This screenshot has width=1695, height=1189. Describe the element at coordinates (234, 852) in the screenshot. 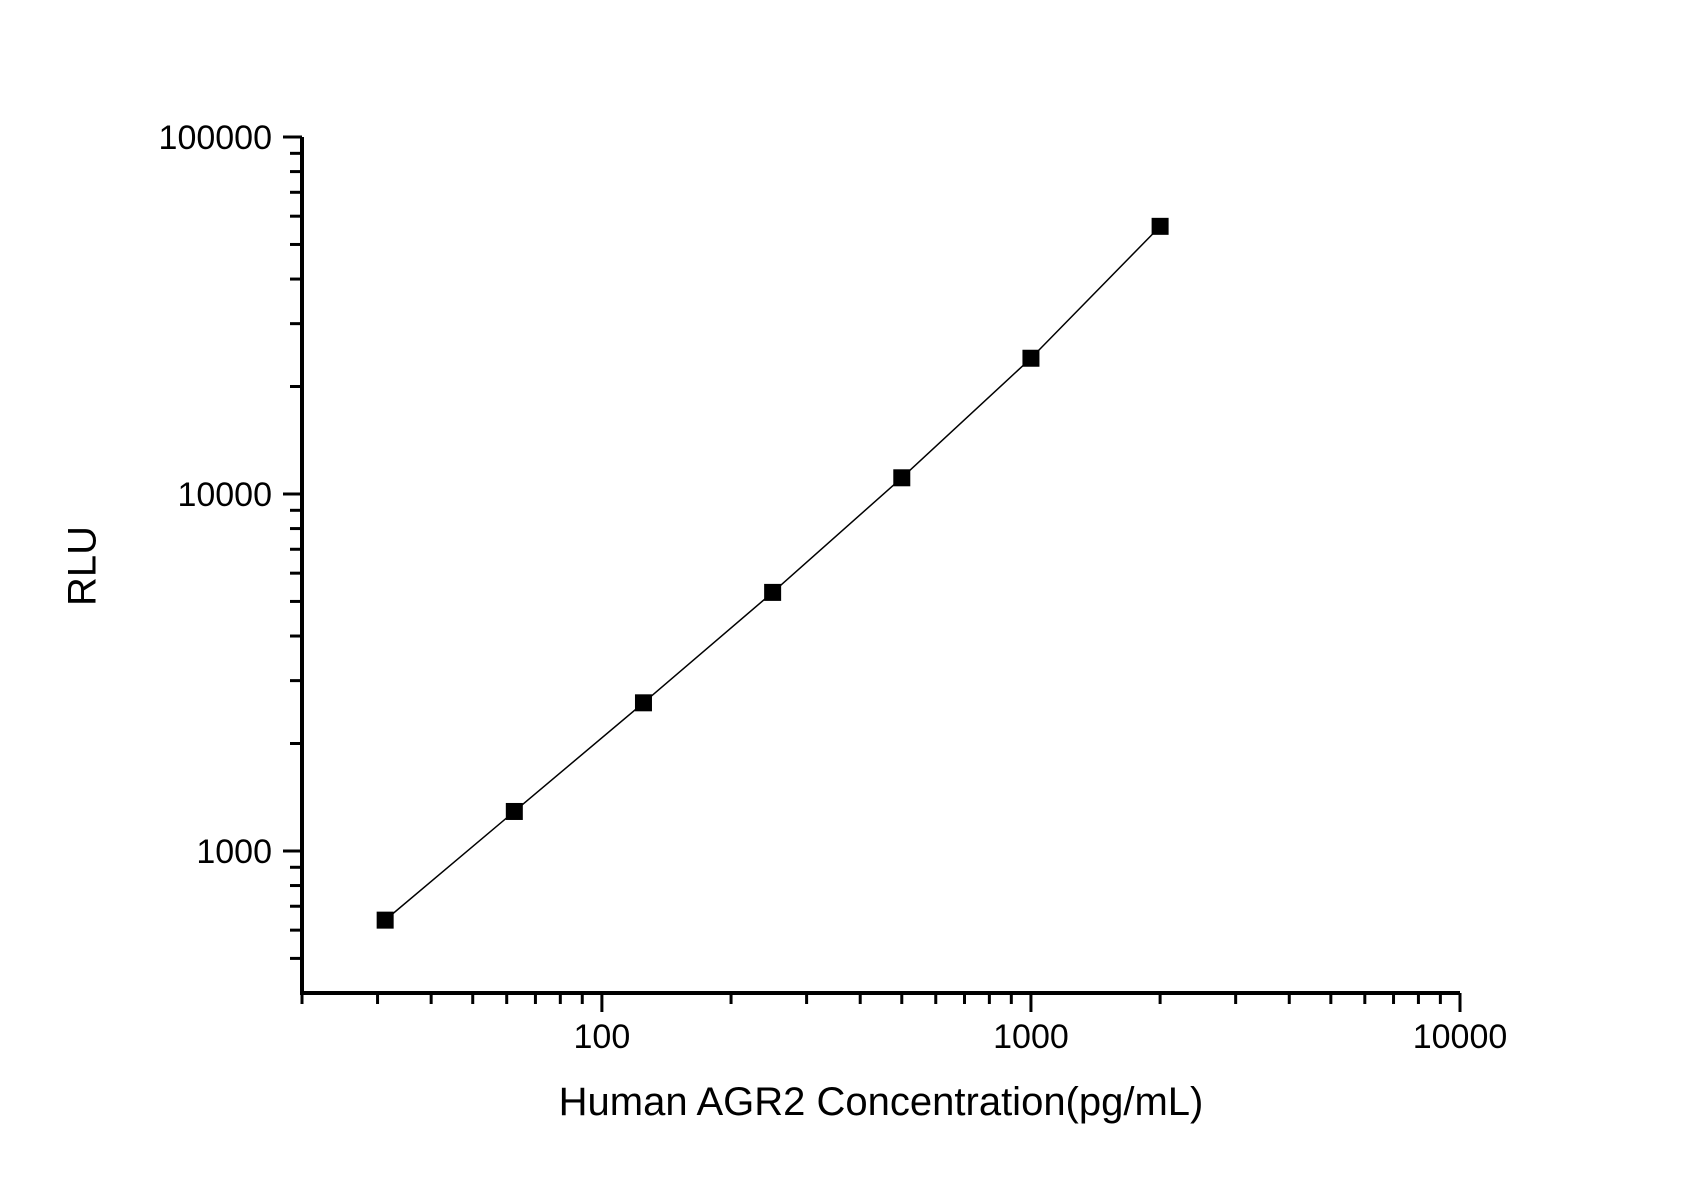

I see `y-tick-label: 1000` at that location.